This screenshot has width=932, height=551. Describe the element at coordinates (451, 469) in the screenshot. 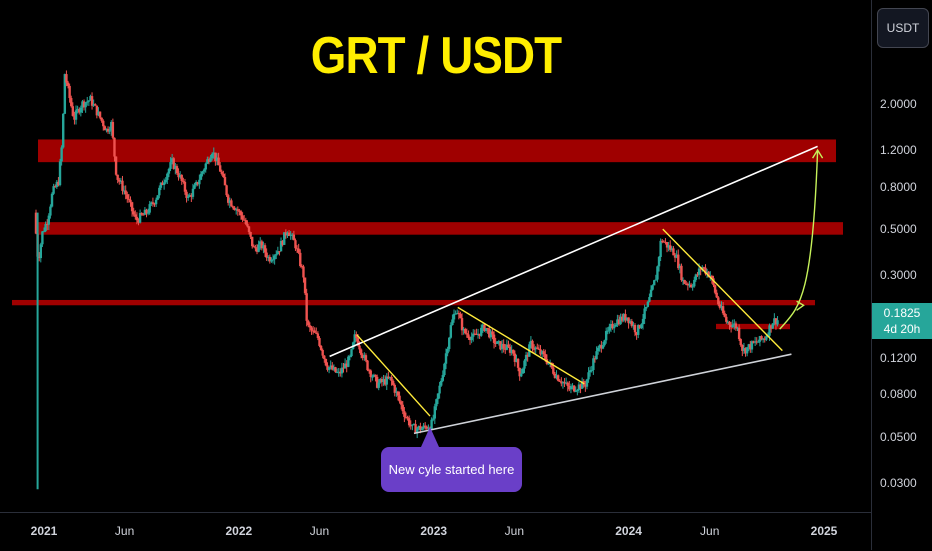

I see `callout-new-cycle: New cyle started here` at that location.